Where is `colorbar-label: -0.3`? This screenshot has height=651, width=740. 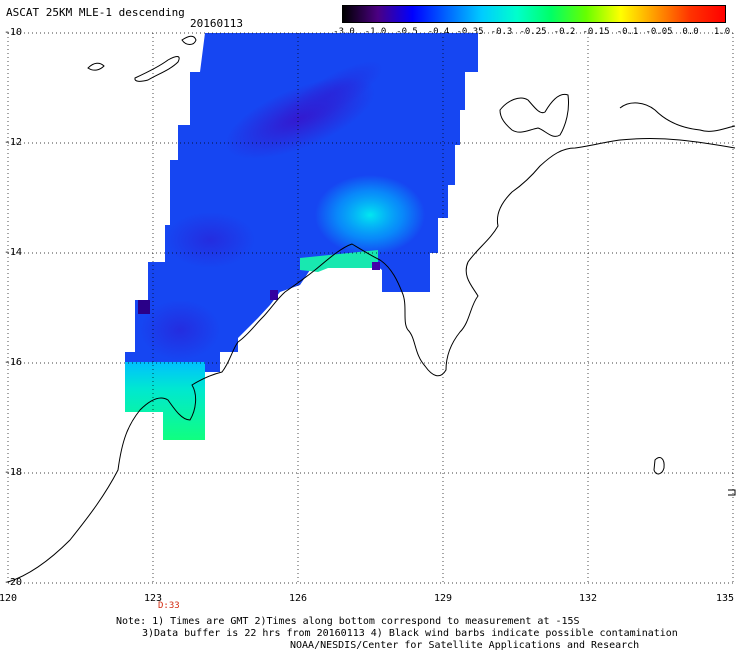
colorbar-label: -0.3 is located at coordinates (501, 32).